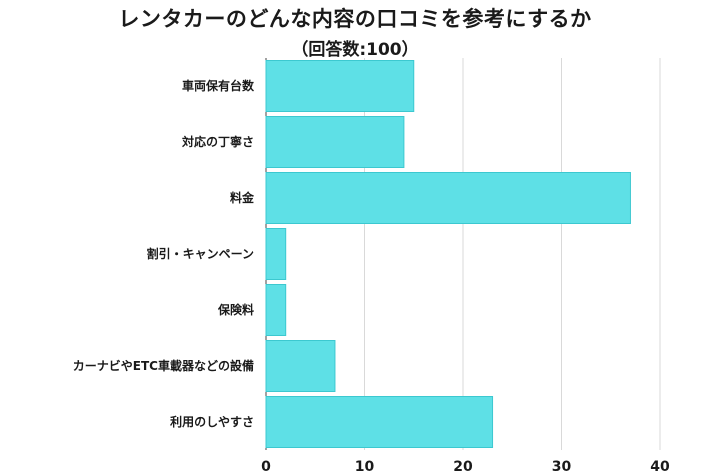 Image resolution: width=710 pixels, height=474 pixels. What do you see at coordinates (217, 141) in the screenshot?
I see `category-label-2: 対応の丁寧さ` at bounding box center [217, 141].